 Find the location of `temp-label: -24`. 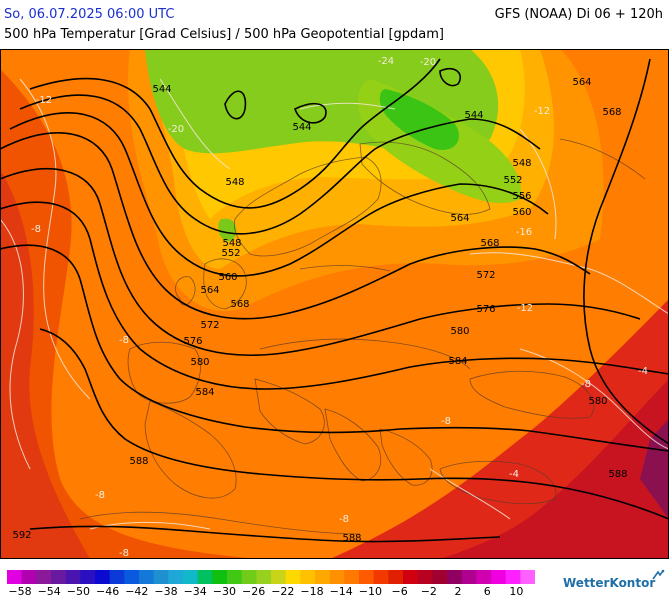

temp-label: -24 is located at coordinates (386, 61).